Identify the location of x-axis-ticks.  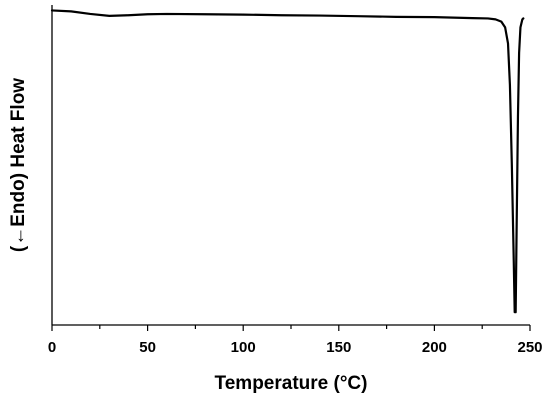
(291, 328).